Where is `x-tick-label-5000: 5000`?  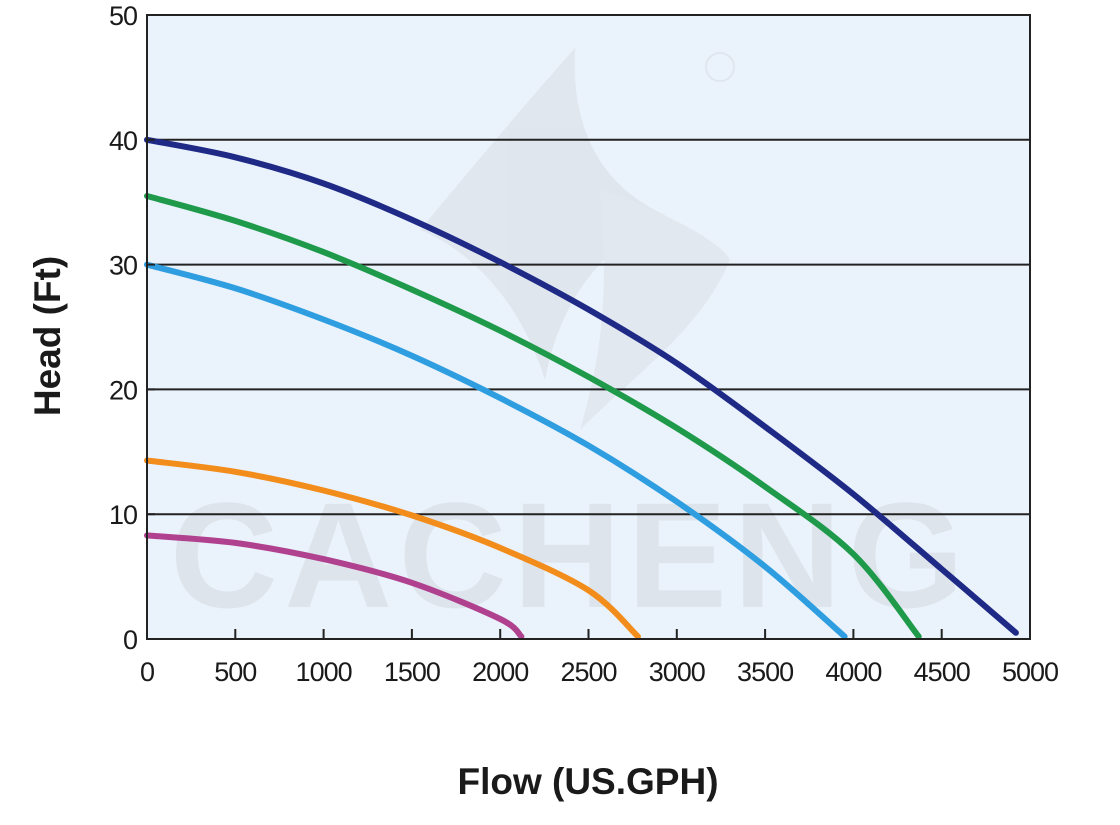 x-tick-label-5000: 5000 is located at coordinates (1030, 672).